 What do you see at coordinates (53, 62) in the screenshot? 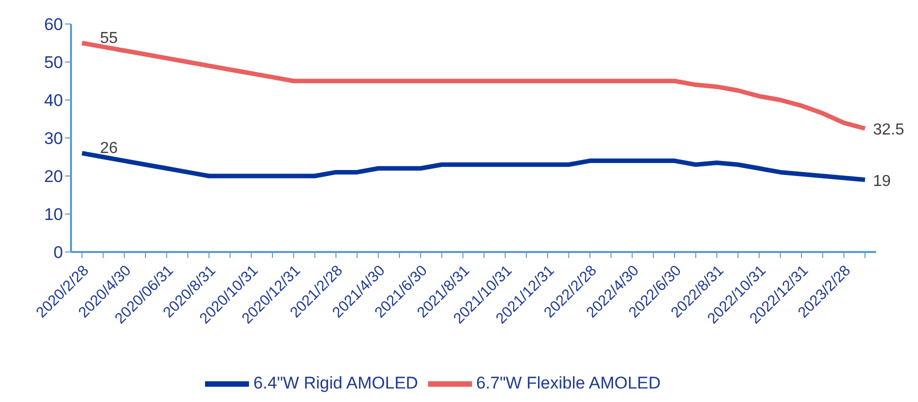
I see `y-tick-label: 50` at bounding box center [53, 62].